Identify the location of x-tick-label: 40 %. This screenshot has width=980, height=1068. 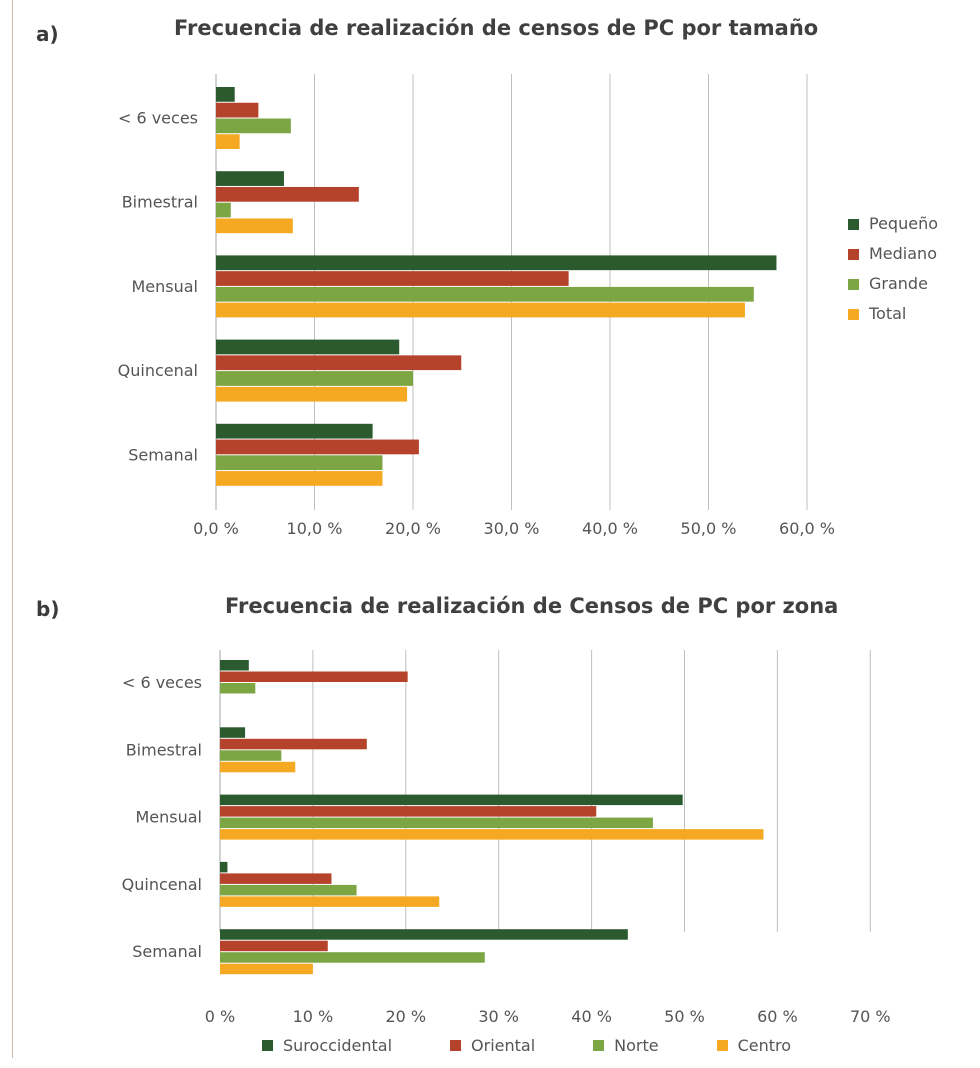
(591, 1016).